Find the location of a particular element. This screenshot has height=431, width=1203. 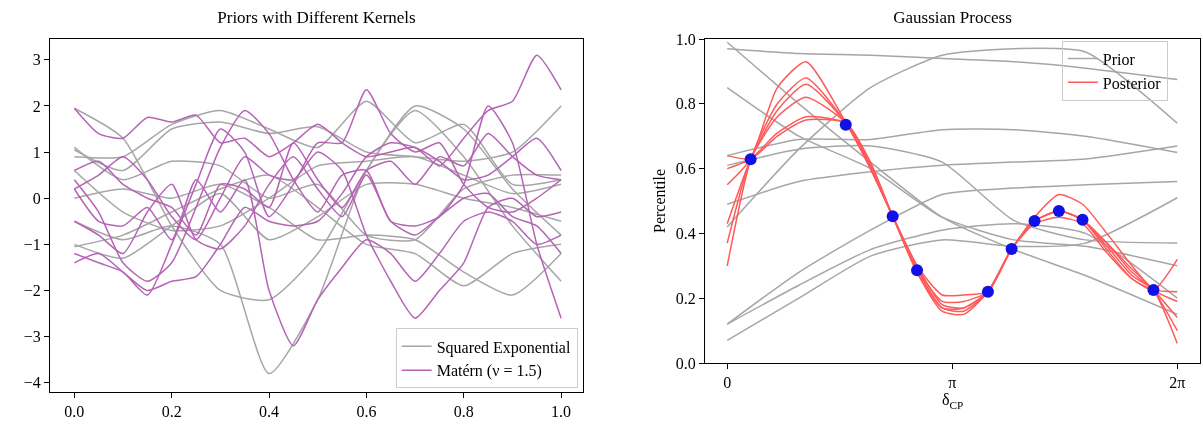

y-tick-label: −1 is located at coordinates (32, 244).